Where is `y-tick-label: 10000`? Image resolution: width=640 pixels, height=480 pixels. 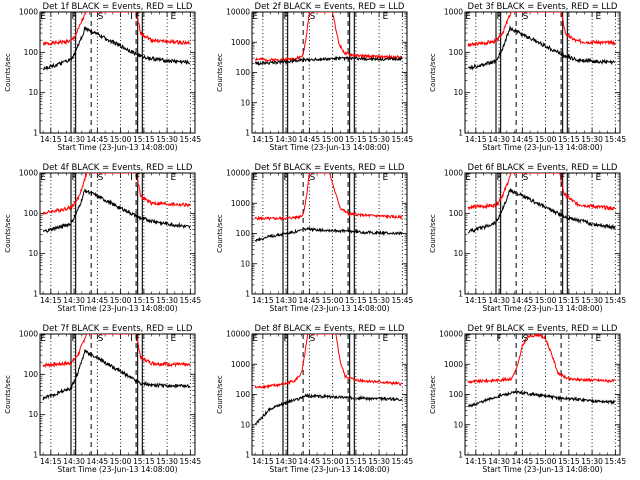
y-tick-label: 10000 is located at coordinates (238, 334).